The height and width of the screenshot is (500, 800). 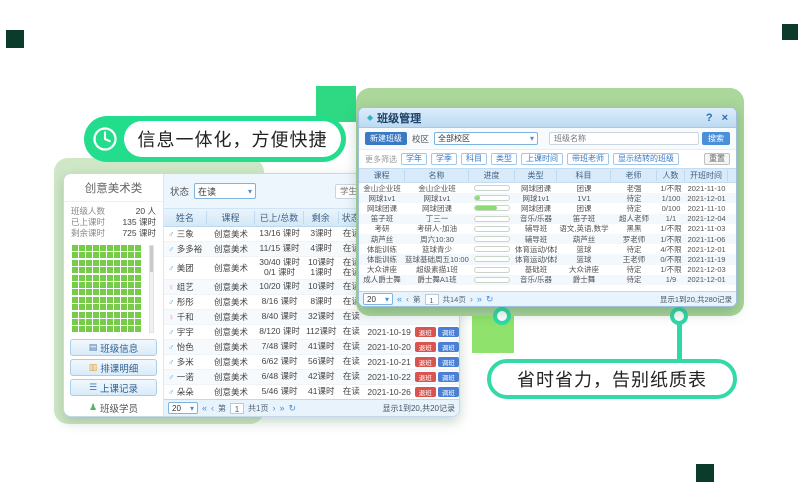 What do you see at coordinates (671, 280) in the screenshot?
I see `count-cell: 1/9` at bounding box center [671, 280].